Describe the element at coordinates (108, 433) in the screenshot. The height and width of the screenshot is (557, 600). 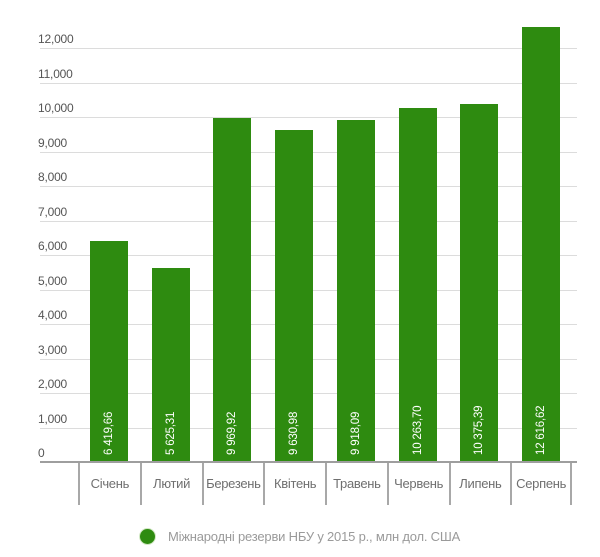
I see `bar-value-label: 6 419,66` at that location.